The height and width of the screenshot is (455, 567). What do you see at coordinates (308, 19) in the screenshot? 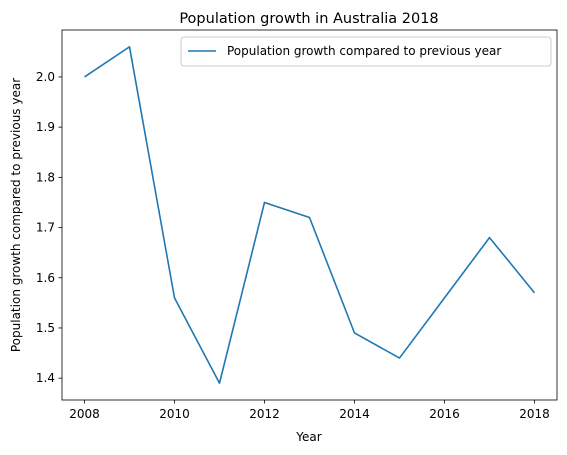
I see `chart-title: Population growth in Australia 2018` at bounding box center [308, 19].